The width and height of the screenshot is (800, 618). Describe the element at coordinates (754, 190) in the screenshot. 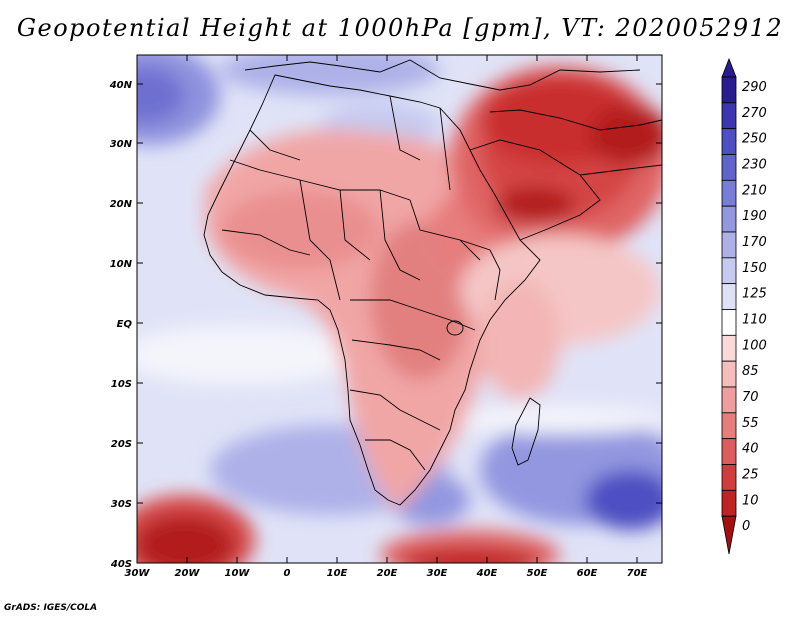

I see `colorbar-label: 210` at that location.